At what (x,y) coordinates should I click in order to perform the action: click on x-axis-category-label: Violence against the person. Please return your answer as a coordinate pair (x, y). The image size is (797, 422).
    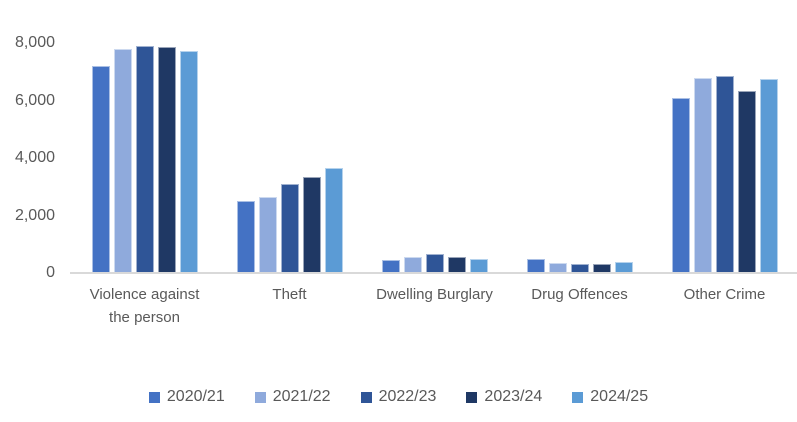
    Looking at the image, I should click on (144, 306).